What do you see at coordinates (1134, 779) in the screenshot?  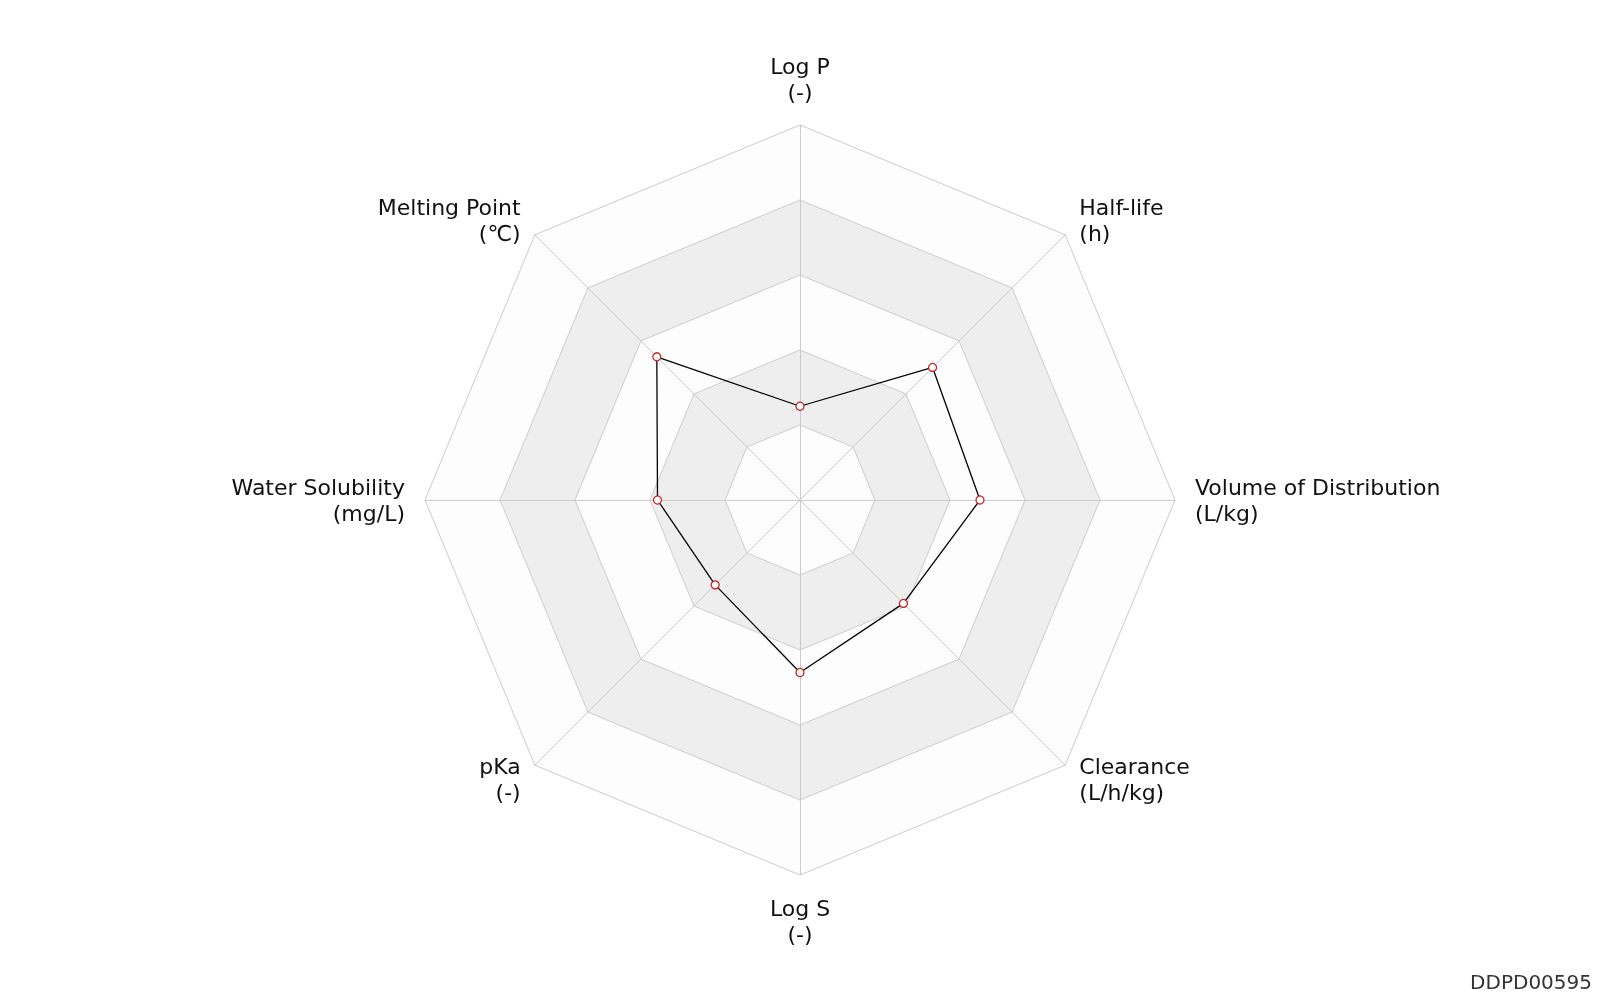 I see `spoke-label: Clearance (L/h/kg)` at bounding box center [1134, 779].